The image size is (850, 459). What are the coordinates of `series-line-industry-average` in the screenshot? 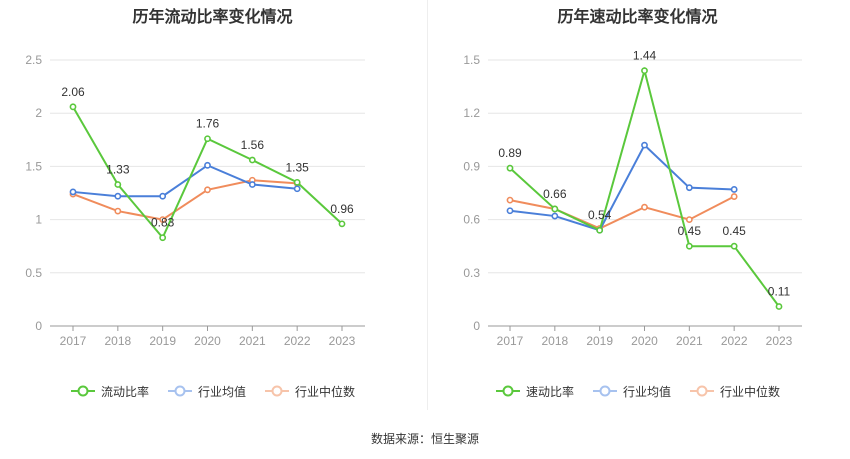 It's located at (622, 187).